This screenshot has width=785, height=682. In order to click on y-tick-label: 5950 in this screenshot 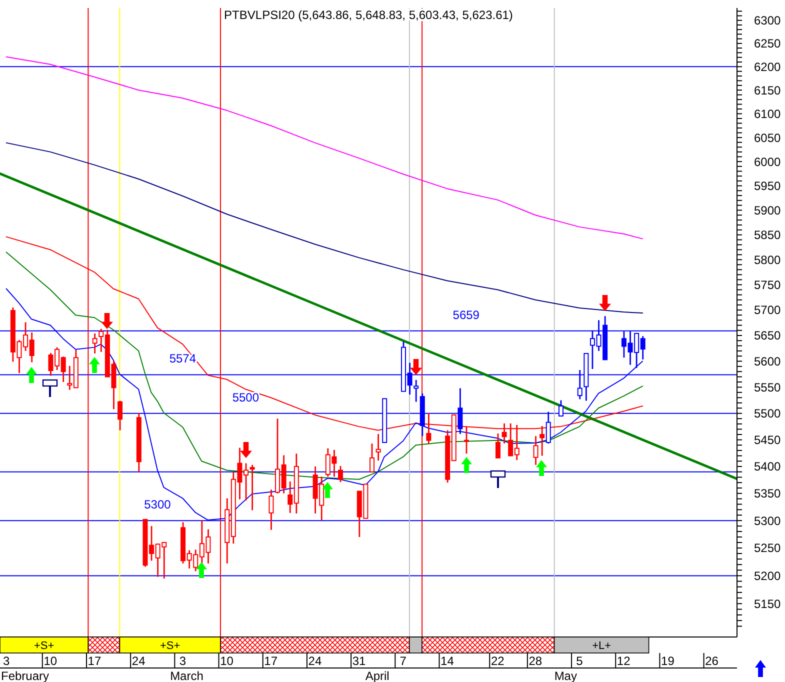, I will do `click(768, 185)`.